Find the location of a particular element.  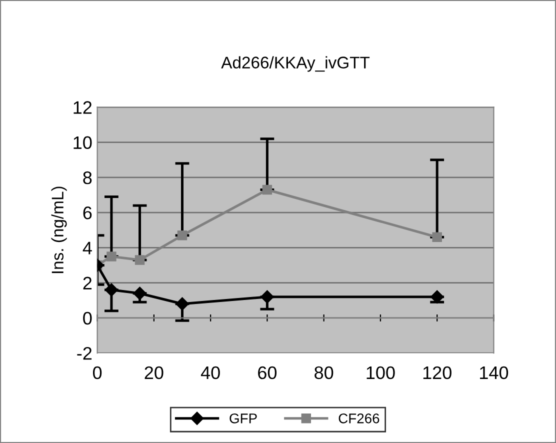

y-axis-title: Ins. (ng/mL) is located at coordinates (59, 230).